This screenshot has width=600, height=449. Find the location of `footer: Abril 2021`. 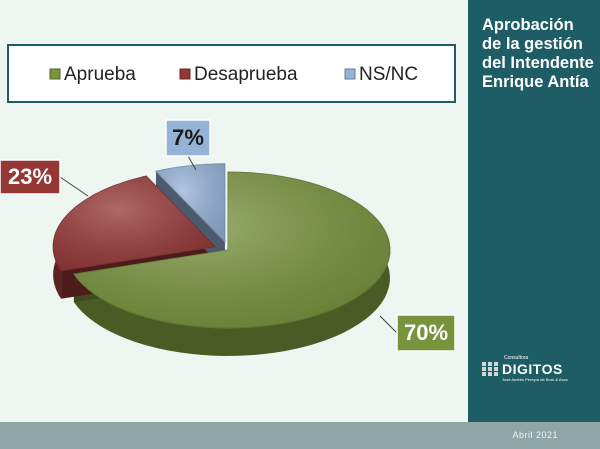

footer: Abril 2021 is located at coordinates (300, 435).